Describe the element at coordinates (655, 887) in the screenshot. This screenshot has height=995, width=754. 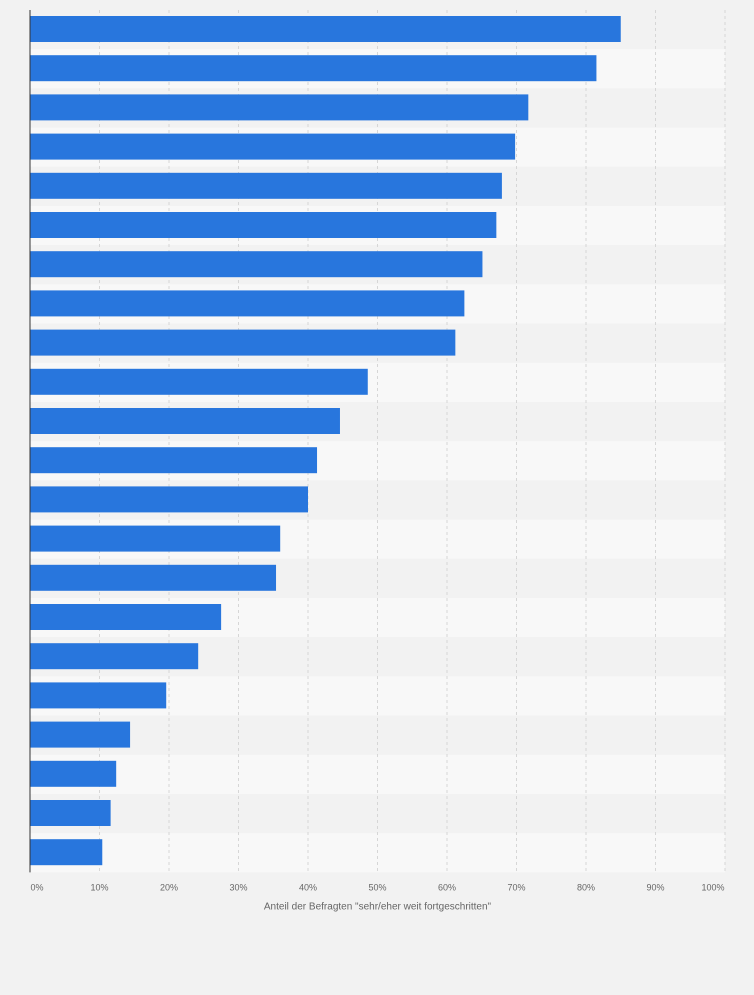
I see `x-tick-label: 90%` at that location.